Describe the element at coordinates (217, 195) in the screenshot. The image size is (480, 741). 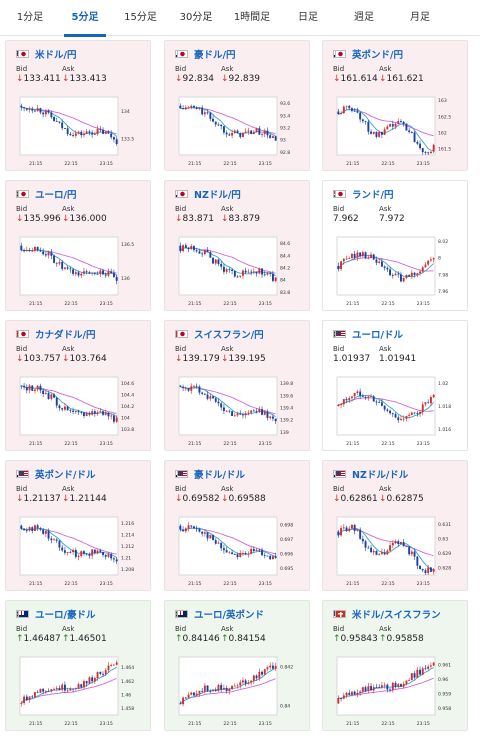
I see `currency-pair-link: NZドル/円` at that location.